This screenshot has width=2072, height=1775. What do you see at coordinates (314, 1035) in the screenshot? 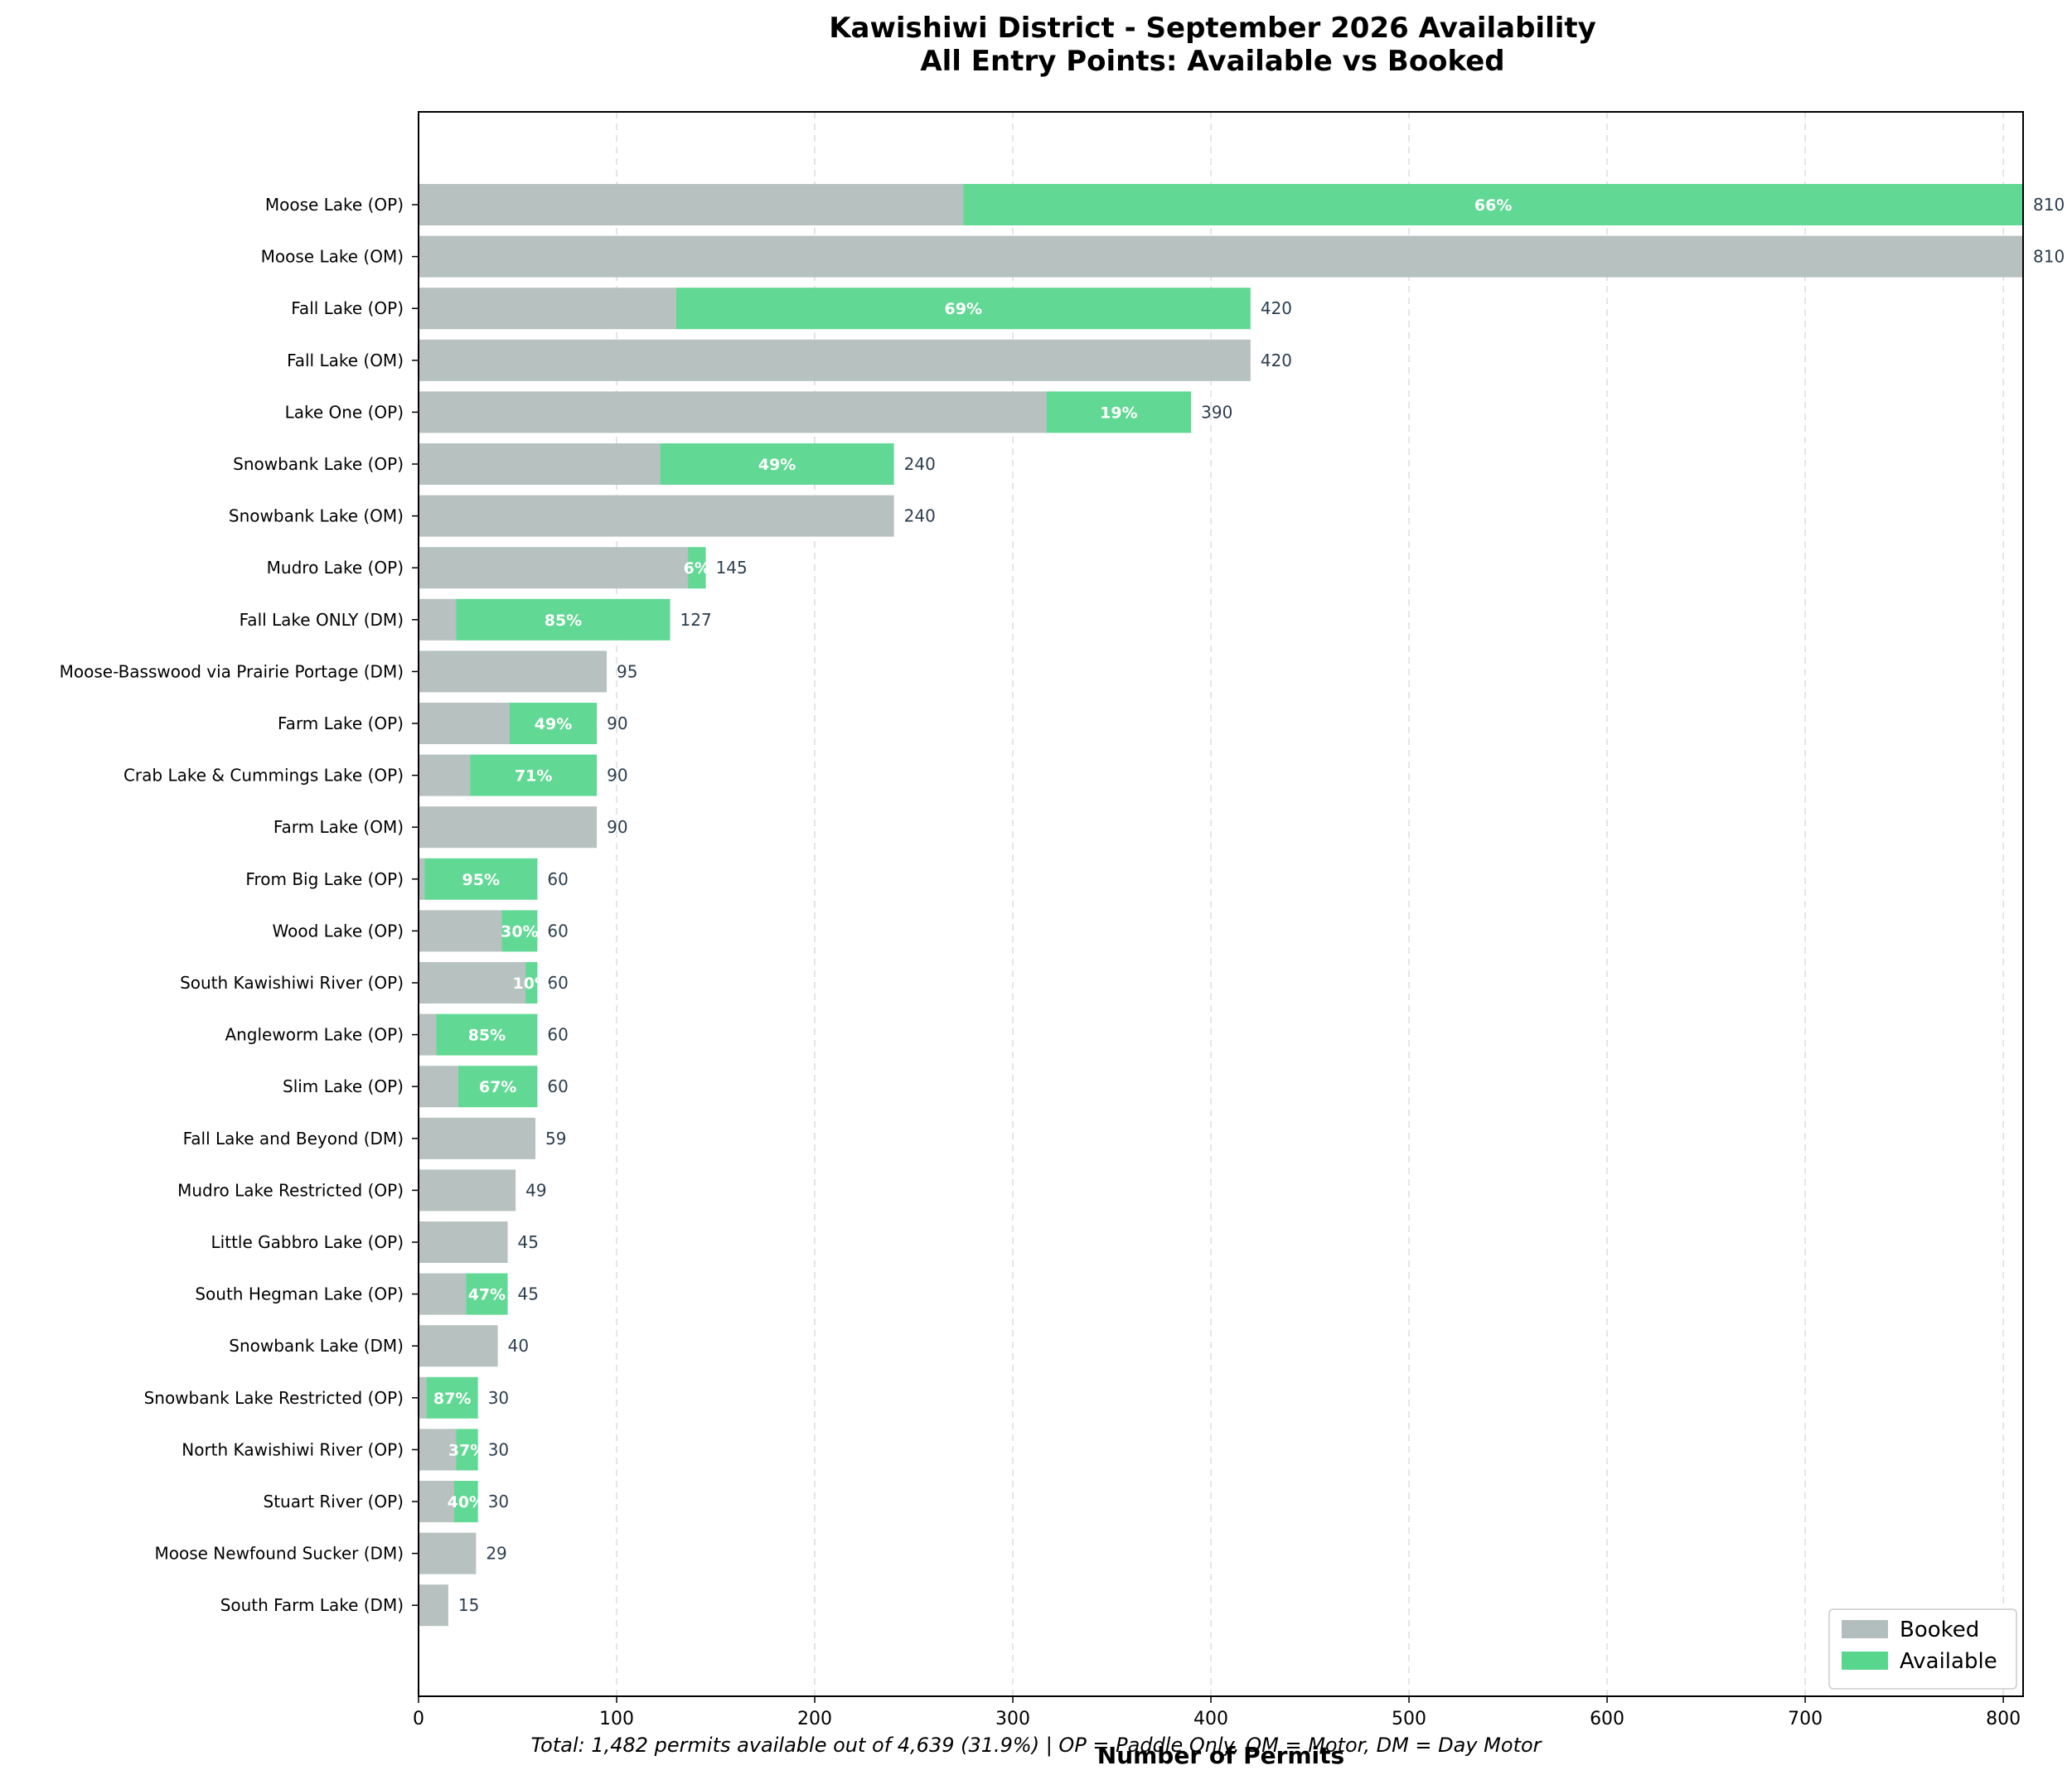
I see `y-tick-label: Angleworm Lake (OP)` at bounding box center [314, 1035].